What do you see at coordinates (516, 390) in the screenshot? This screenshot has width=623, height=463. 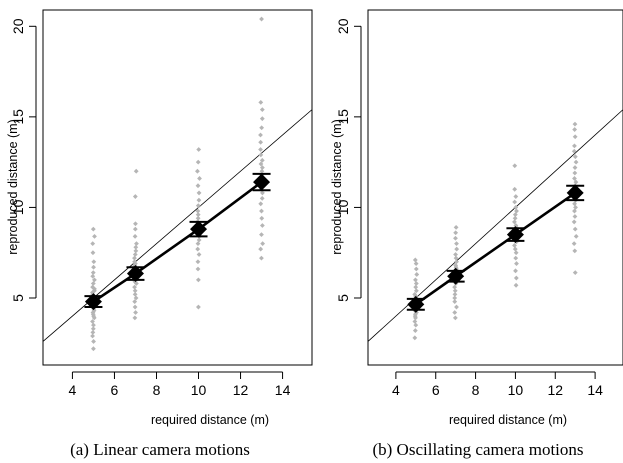 I see `x-tick-label: 10` at bounding box center [516, 390].